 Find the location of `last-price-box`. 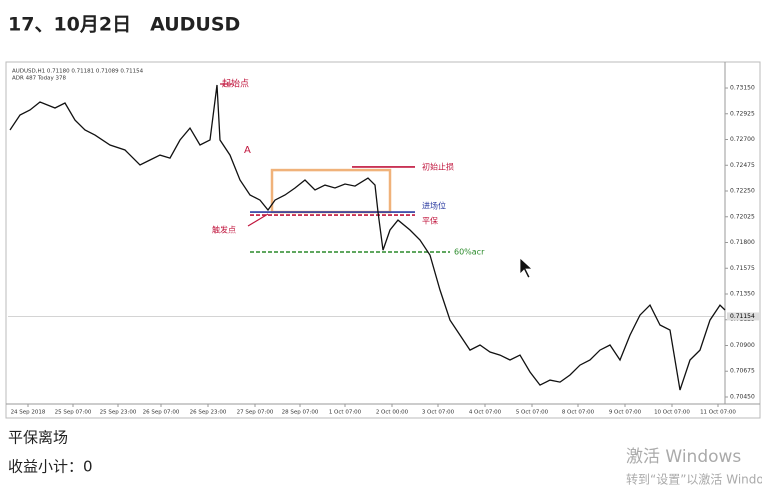

last-price-box is located at coordinates (743, 316).